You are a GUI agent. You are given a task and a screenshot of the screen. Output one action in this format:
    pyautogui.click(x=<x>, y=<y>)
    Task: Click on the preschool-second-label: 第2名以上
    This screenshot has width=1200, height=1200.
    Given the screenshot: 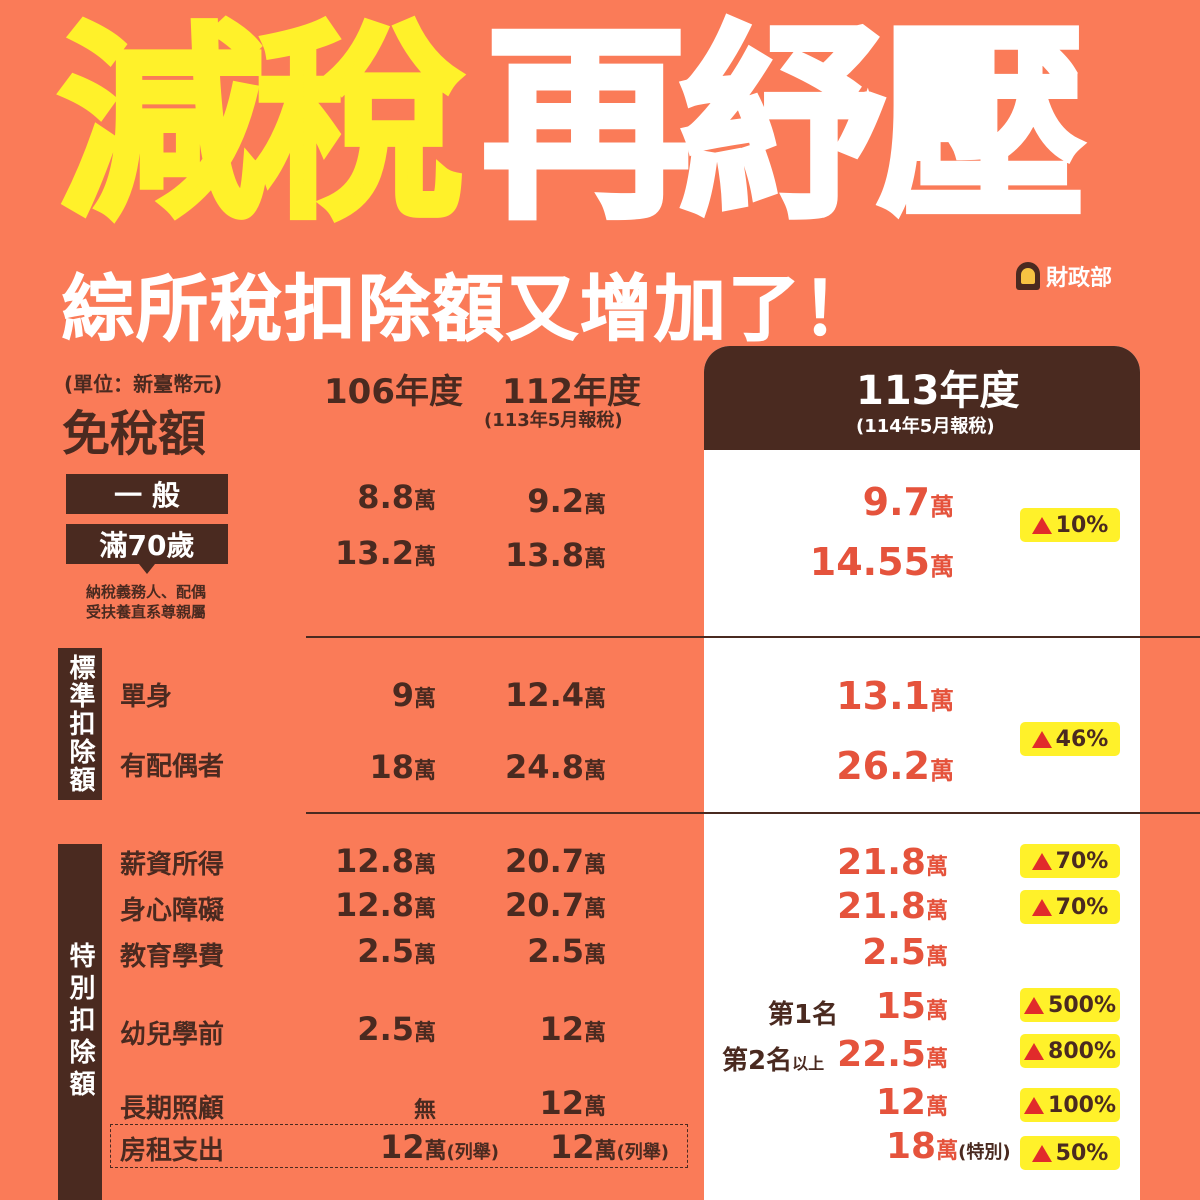 What is the action you would take?
    pyautogui.click(x=773, y=1058)
    